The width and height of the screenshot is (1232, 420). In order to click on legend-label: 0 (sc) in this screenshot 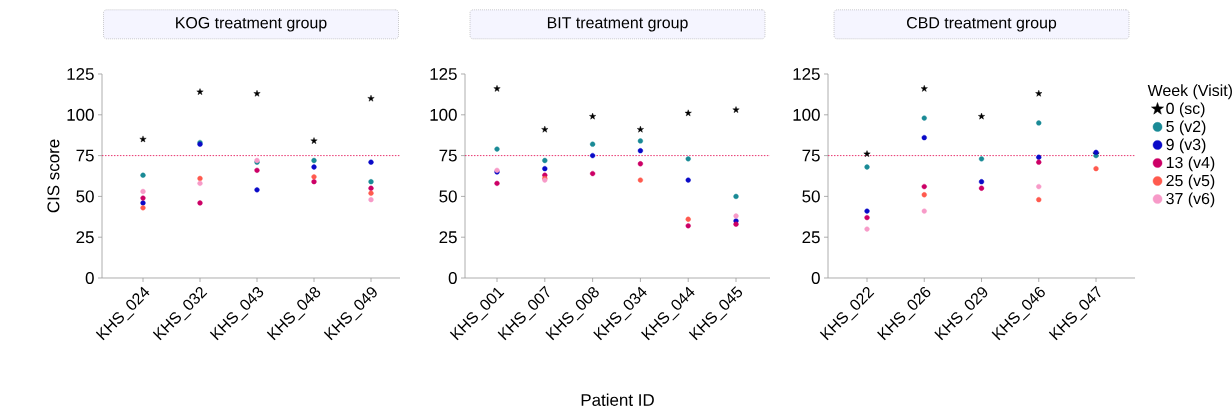, I will do `click(1185, 110)`.